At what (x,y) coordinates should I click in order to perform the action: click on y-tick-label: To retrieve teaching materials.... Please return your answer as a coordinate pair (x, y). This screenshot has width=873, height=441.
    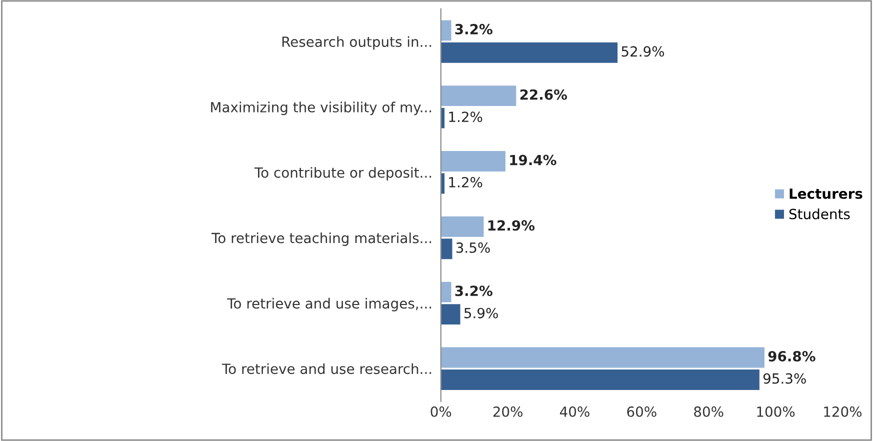
    Looking at the image, I should click on (321, 239).